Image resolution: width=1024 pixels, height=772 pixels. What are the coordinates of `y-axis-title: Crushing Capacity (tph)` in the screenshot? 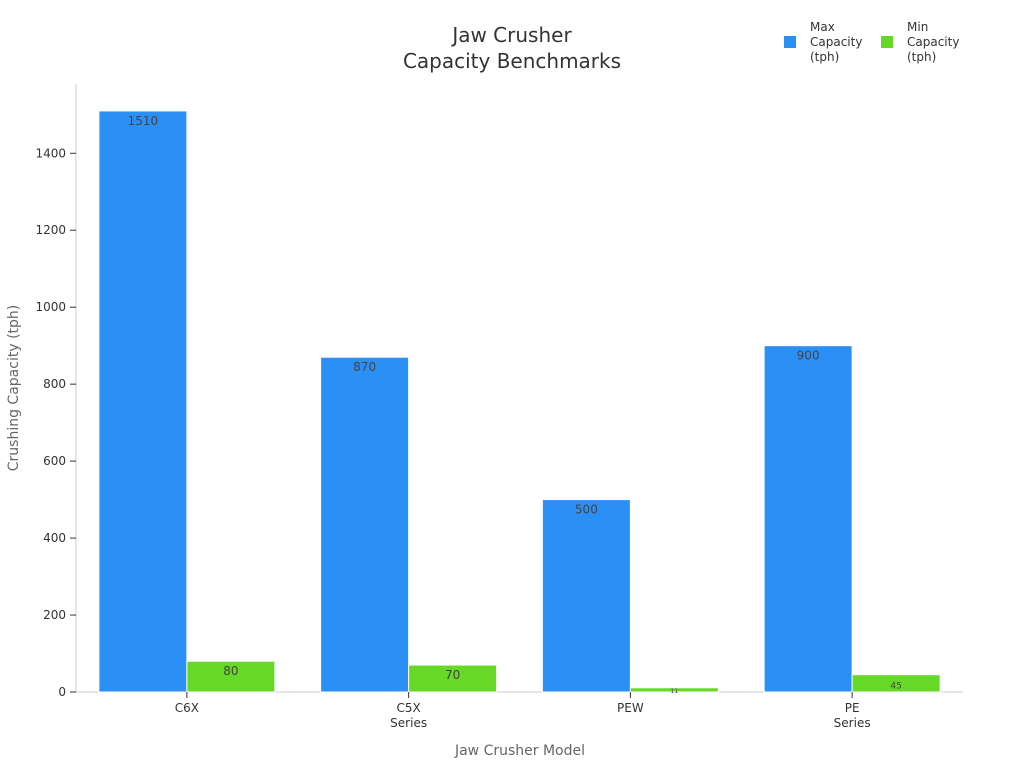 It's located at (14, 388).